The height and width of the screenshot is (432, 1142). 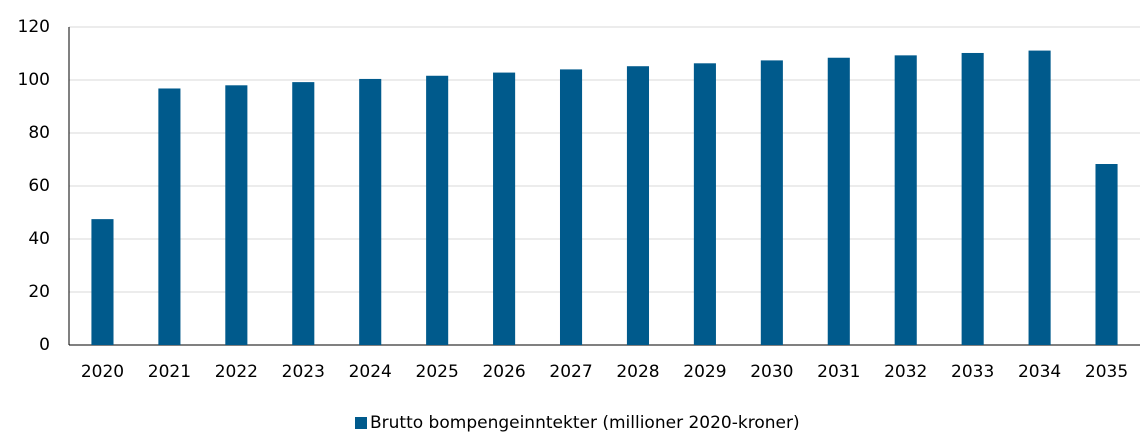 I want to click on y-tick-label: 0, so click(x=44, y=345).